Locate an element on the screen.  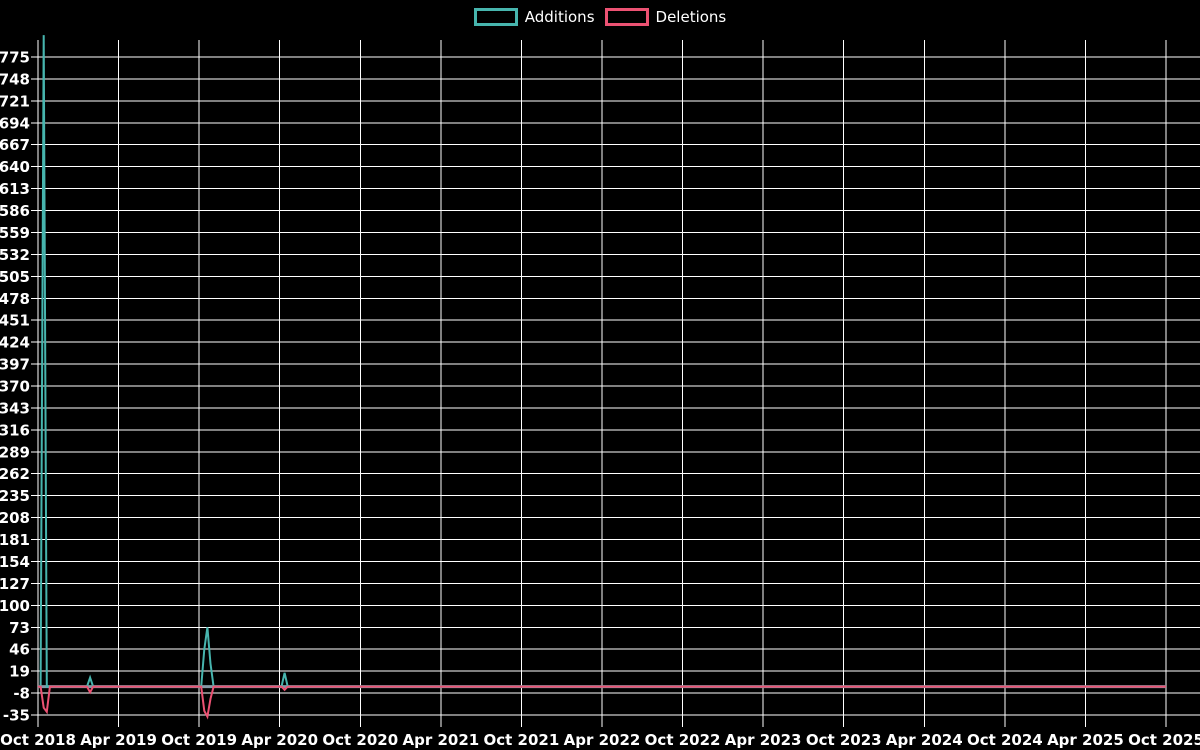
y-tick-label: 208 is located at coordinates (15, 518).